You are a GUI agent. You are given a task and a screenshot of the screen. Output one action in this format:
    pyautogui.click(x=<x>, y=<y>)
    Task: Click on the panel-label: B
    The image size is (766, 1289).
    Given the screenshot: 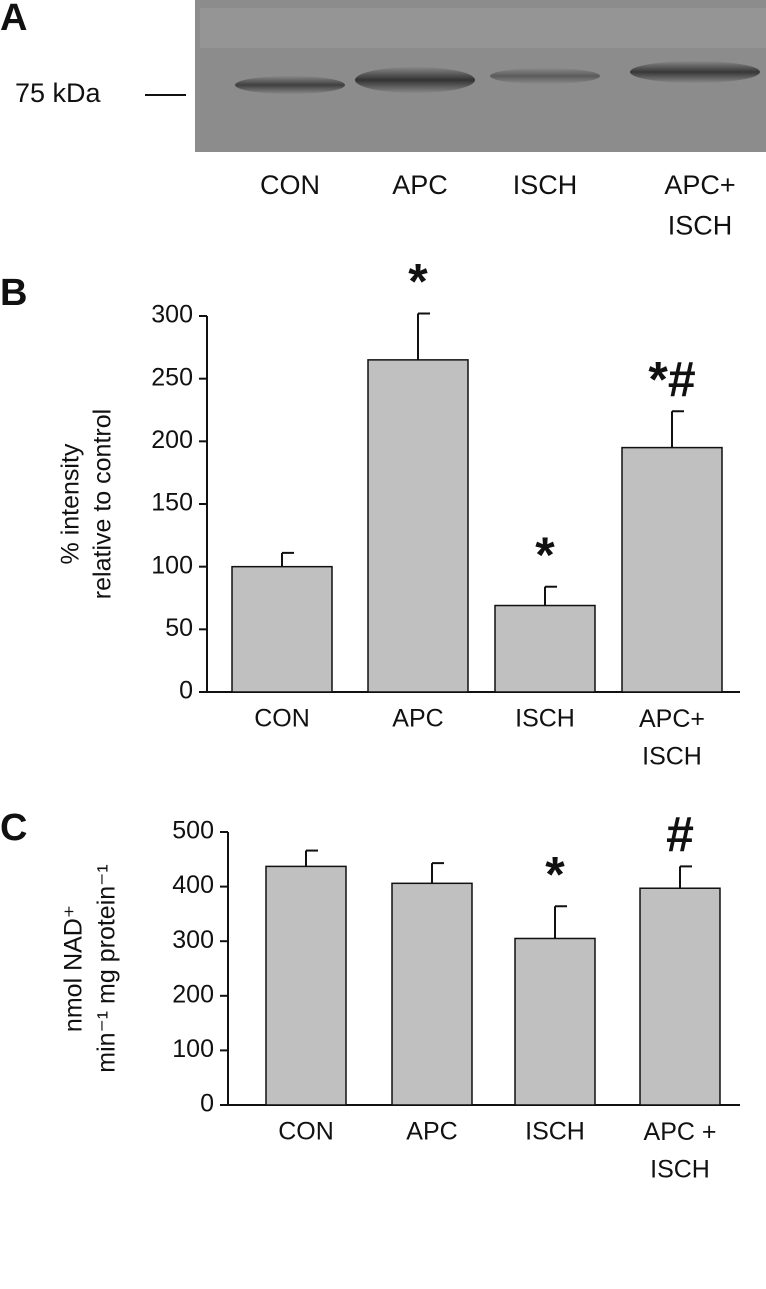 What is the action you would take?
    pyautogui.click(x=13, y=293)
    